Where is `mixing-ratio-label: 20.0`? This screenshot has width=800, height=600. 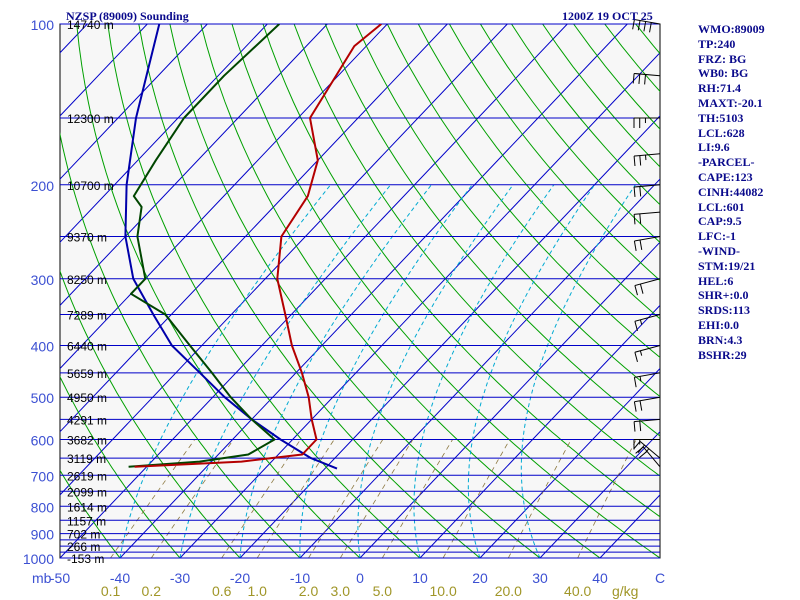
mixing-ratio-label: 20.0 is located at coordinates (508, 591).